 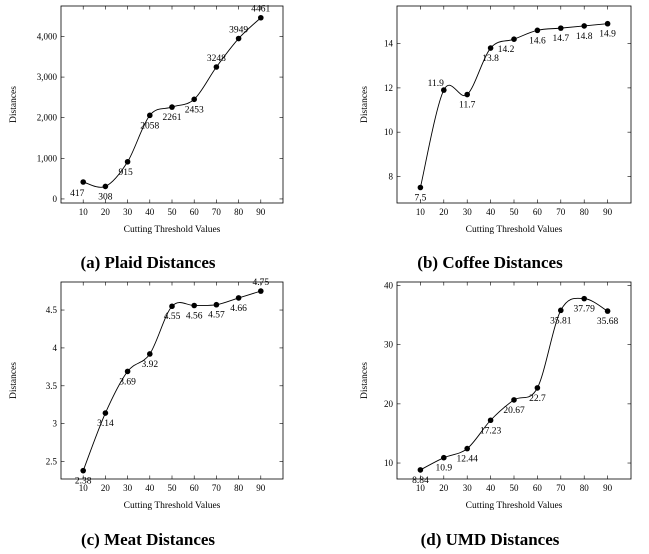 I want to click on data-label: 14.6, so click(x=537, y=41).